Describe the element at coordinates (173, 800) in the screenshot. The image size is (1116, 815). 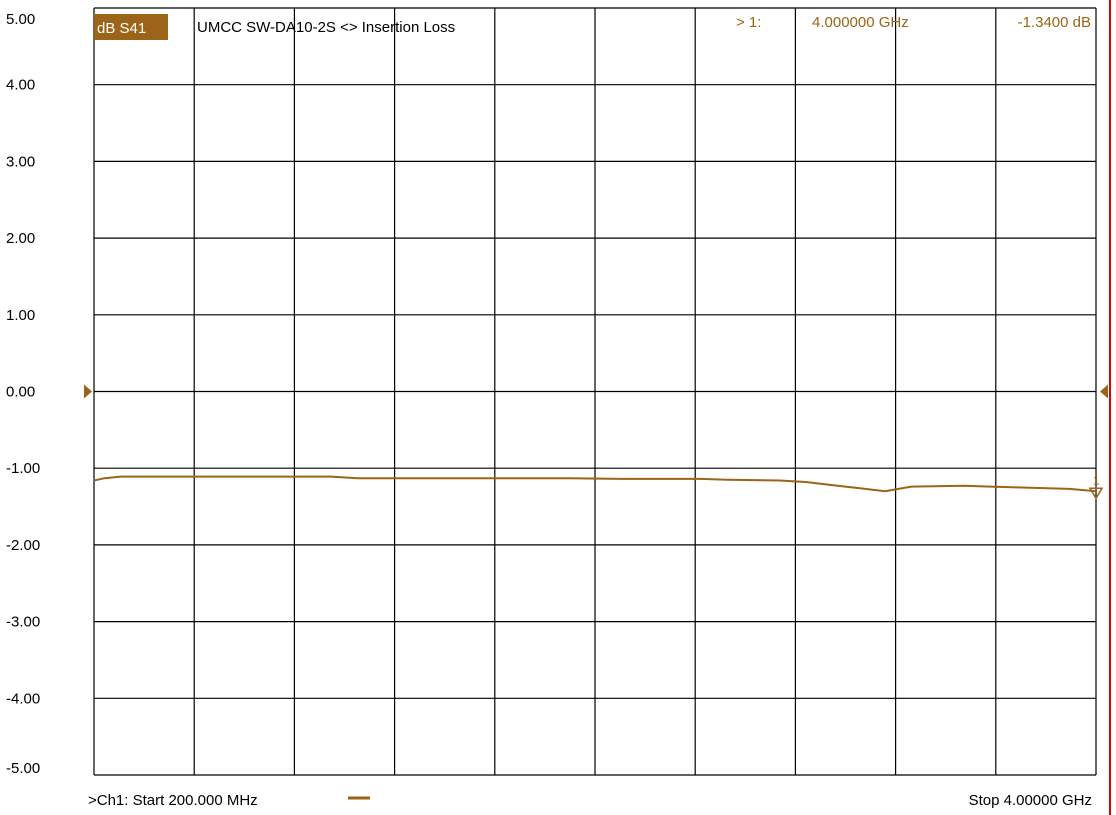
I see `start-frequency-label: >Ch1: Start 200.000 MHz` at that location.